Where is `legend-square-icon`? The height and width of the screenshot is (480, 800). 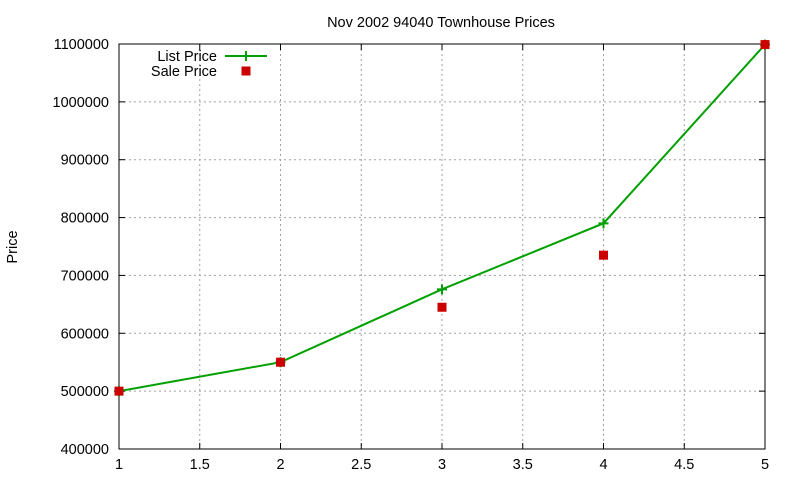 legend-square-icon is located at coordinates (246, 71).